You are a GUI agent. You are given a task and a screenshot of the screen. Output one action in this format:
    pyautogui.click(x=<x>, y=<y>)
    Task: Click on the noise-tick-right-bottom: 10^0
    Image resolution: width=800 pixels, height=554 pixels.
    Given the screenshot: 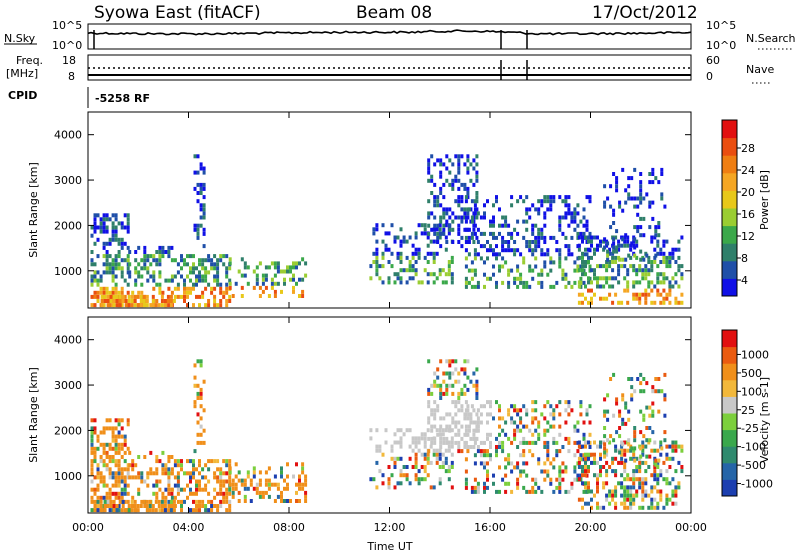 What is the action you would take?
    pyautogui.click(x=721, y=45)
    